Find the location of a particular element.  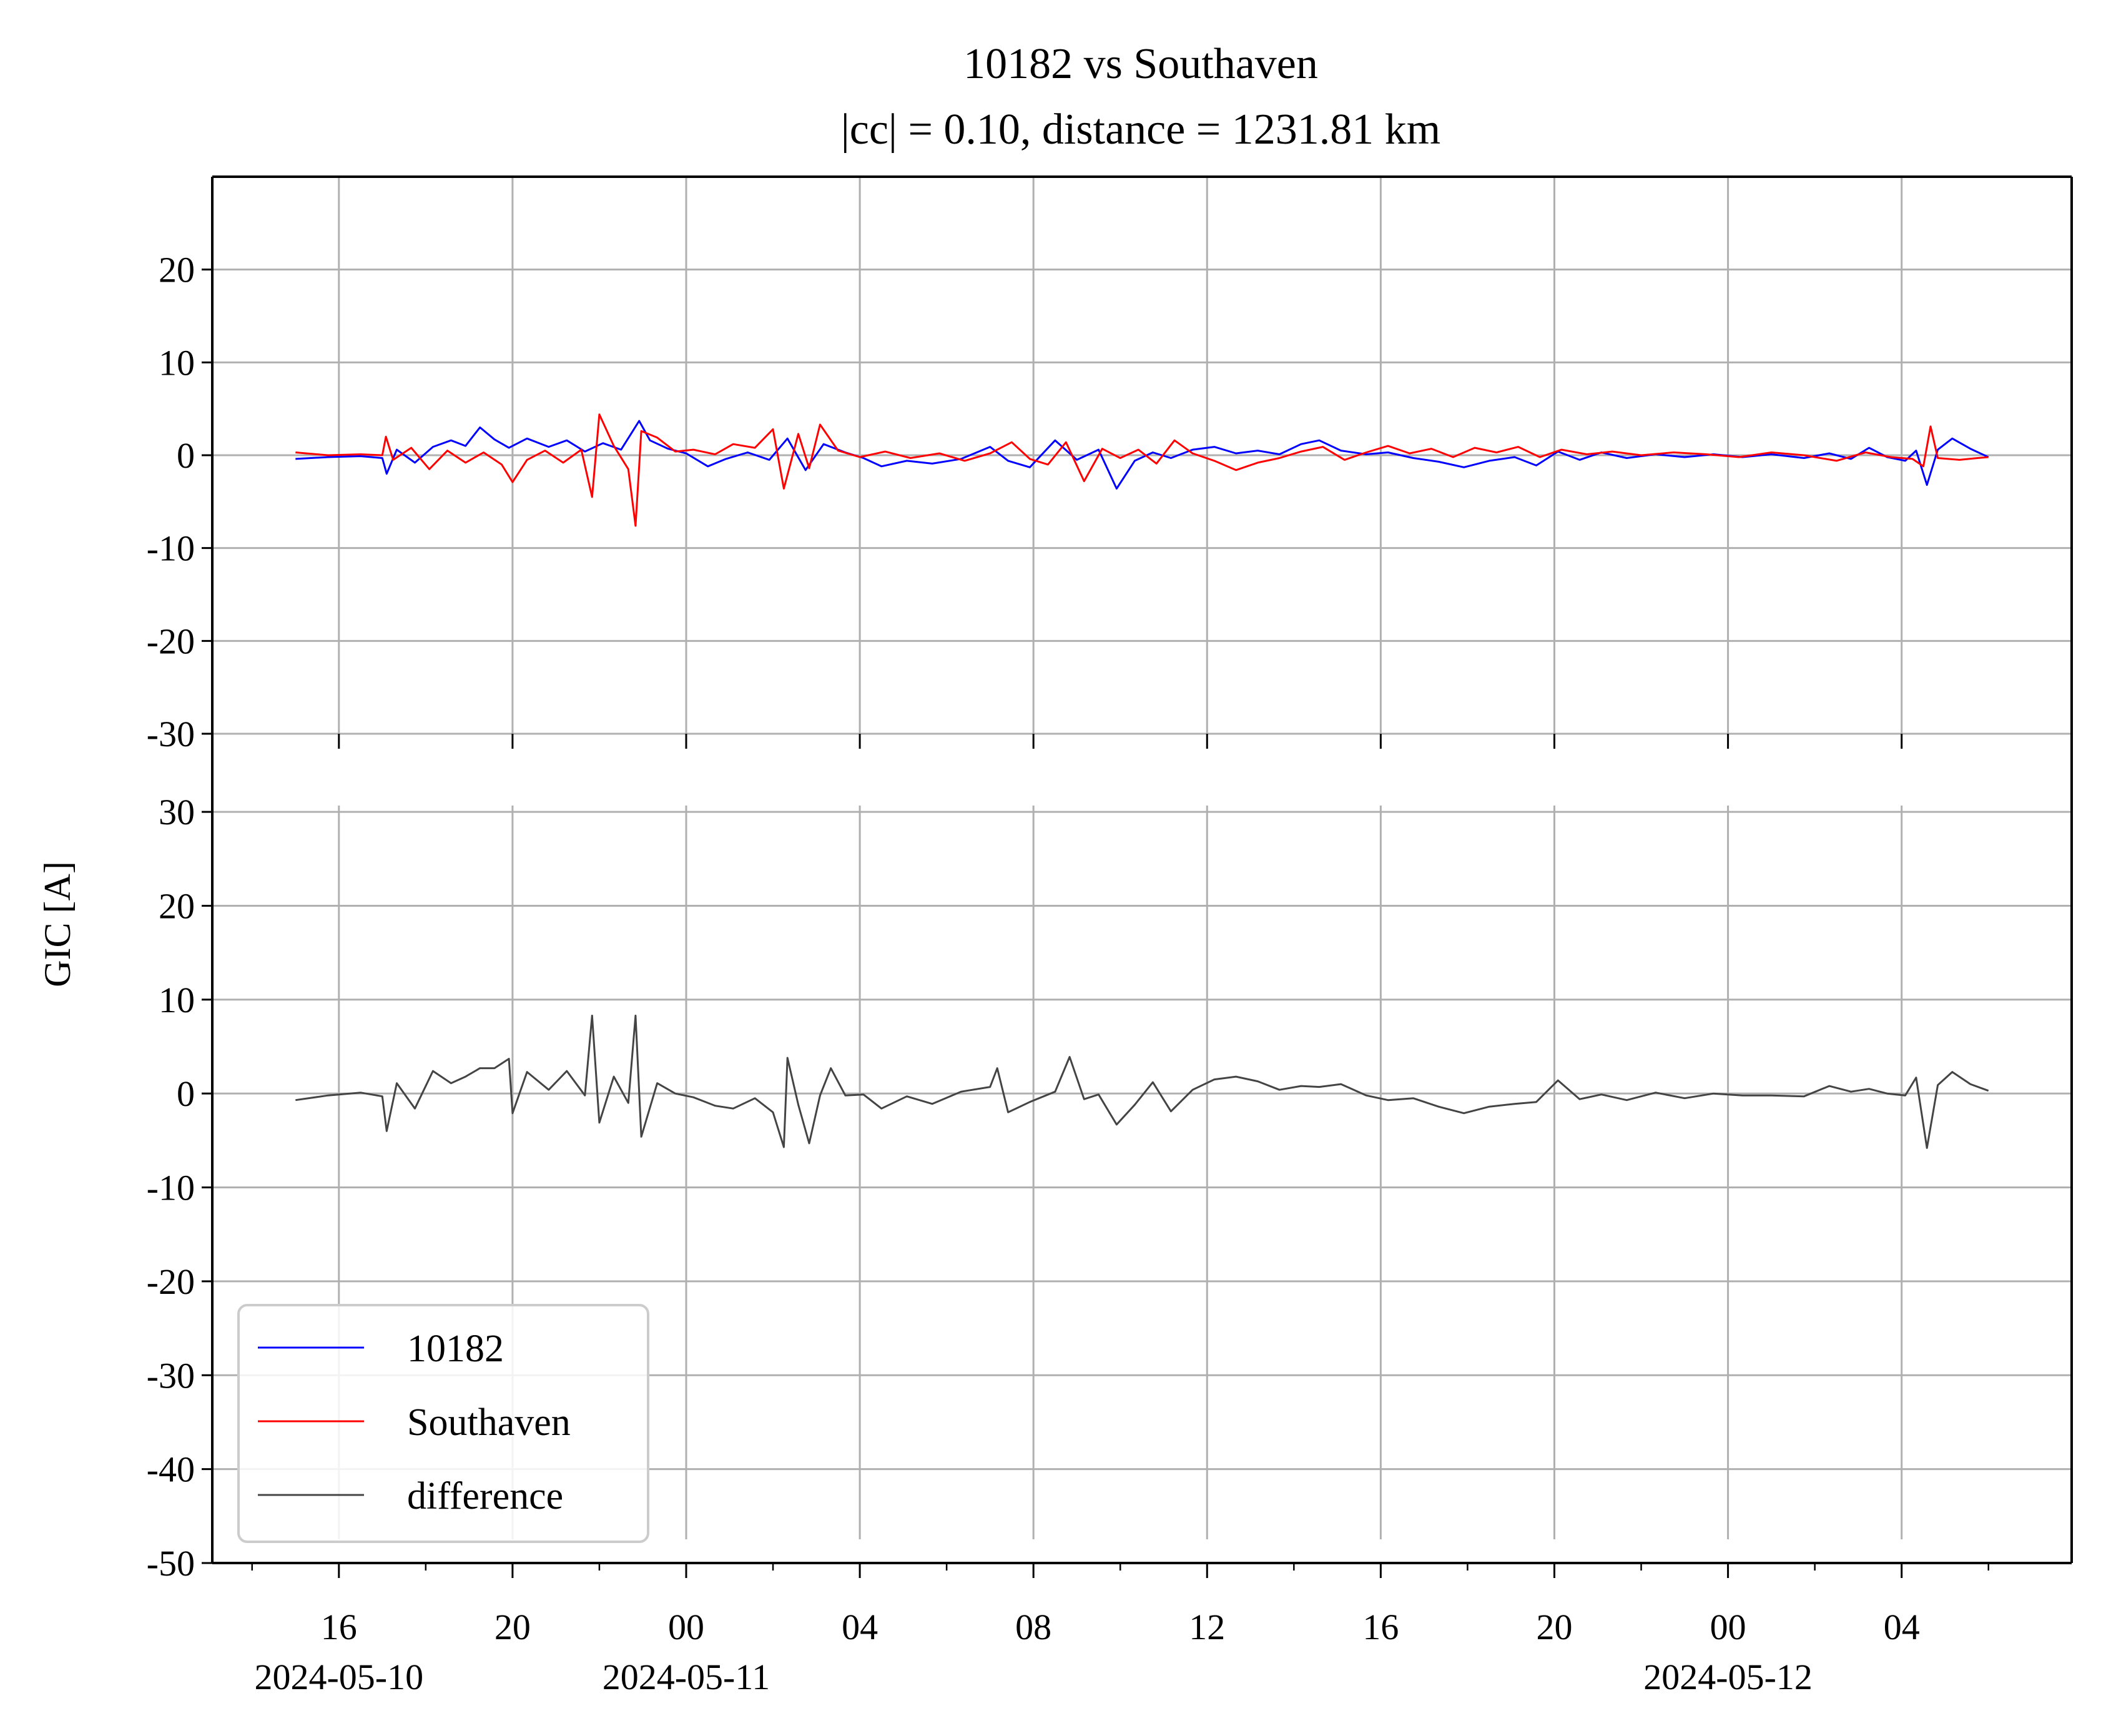

top-y-tick-label: -10 is located at coordinates (171, 548).